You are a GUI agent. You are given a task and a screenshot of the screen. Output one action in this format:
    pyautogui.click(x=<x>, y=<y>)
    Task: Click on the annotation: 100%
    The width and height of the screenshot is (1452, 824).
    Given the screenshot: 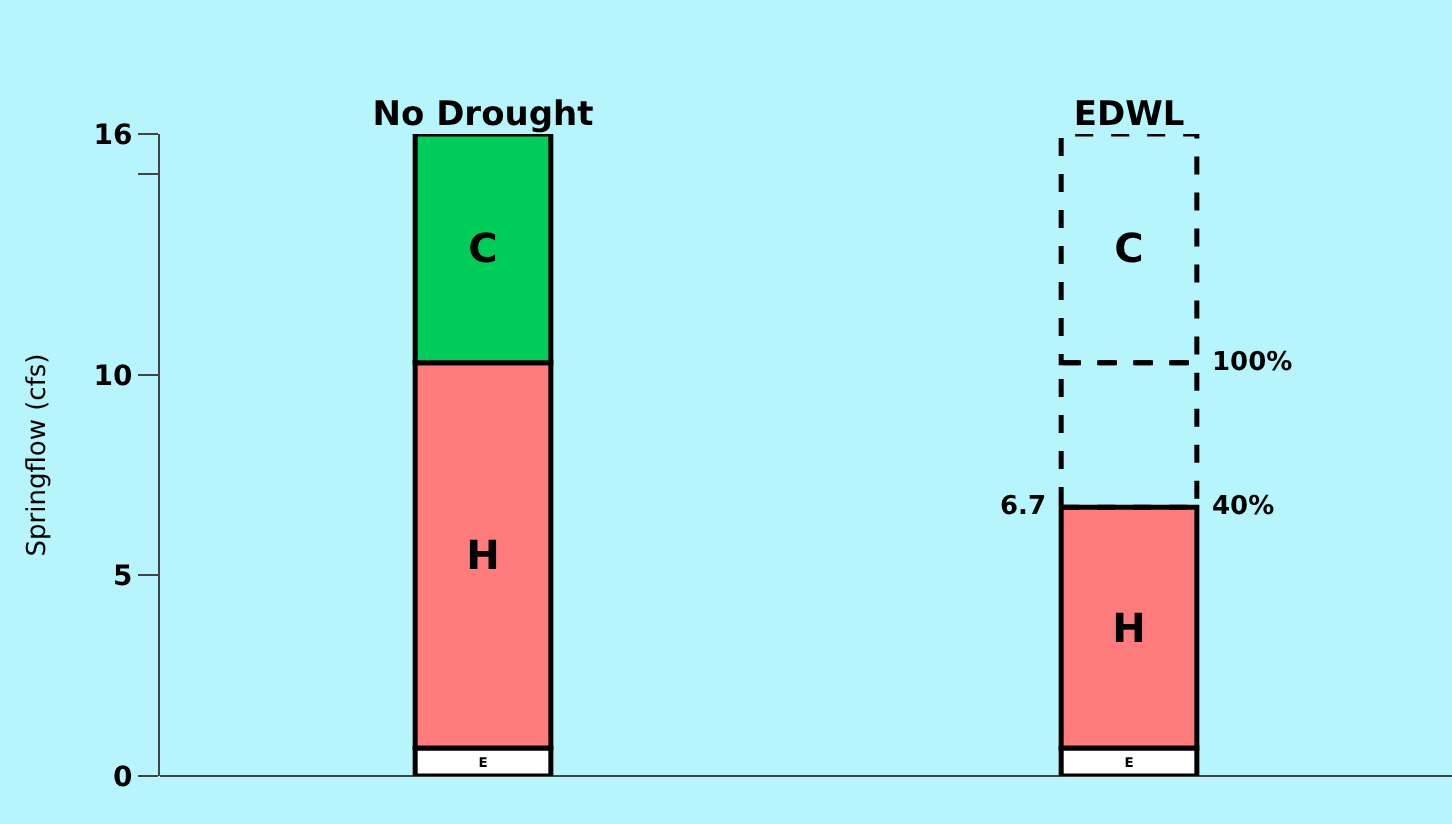 What is the action you would take?
    pyautogui.click(x=1252, y=363)
    